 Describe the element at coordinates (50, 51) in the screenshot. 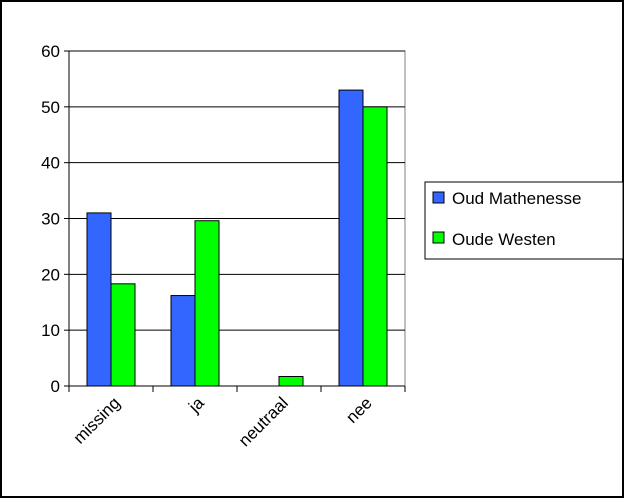

I see `y-tick-label-60: 60` at that location.